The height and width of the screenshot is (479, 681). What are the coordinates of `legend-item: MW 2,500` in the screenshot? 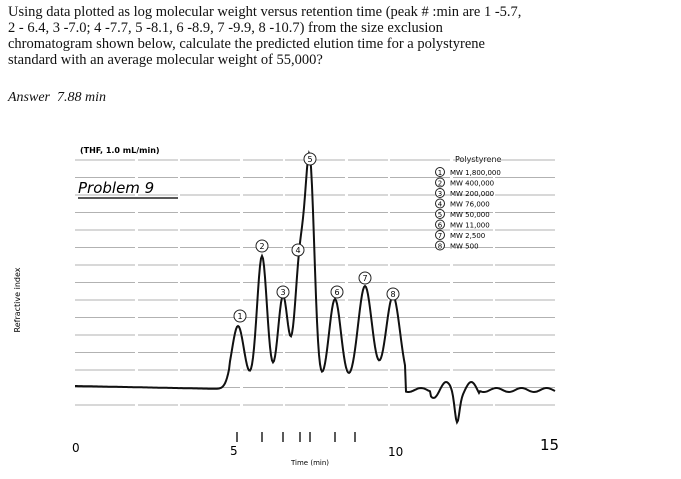 It's located at (467, 236).